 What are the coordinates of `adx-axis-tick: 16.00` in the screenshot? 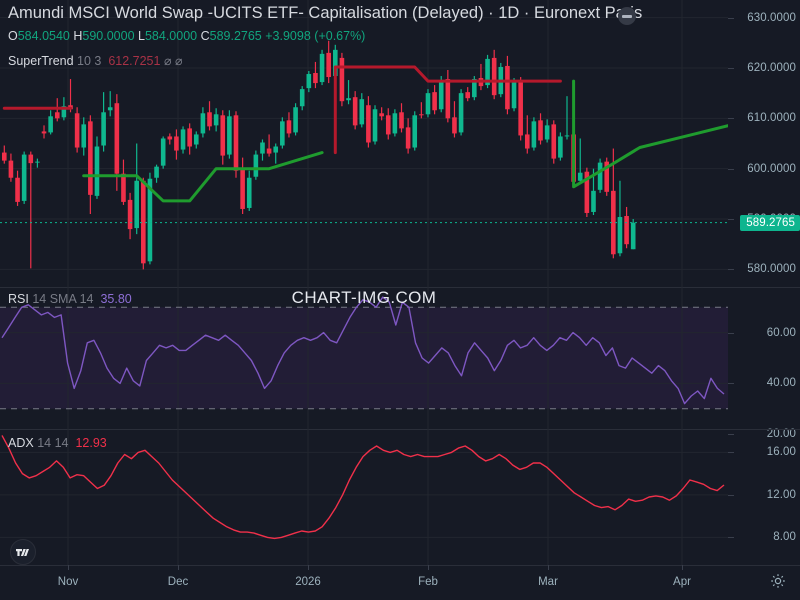 It's located at (781, 452).